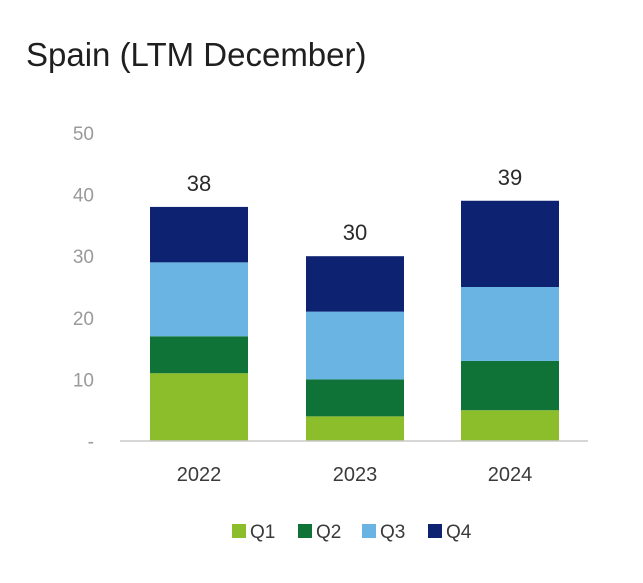 The width and height of the screenshot is (643, 583). Describe the element at coordinates (196, 54) in the screenshot. I see `chart-title: Spain (LTM December)` at that location.